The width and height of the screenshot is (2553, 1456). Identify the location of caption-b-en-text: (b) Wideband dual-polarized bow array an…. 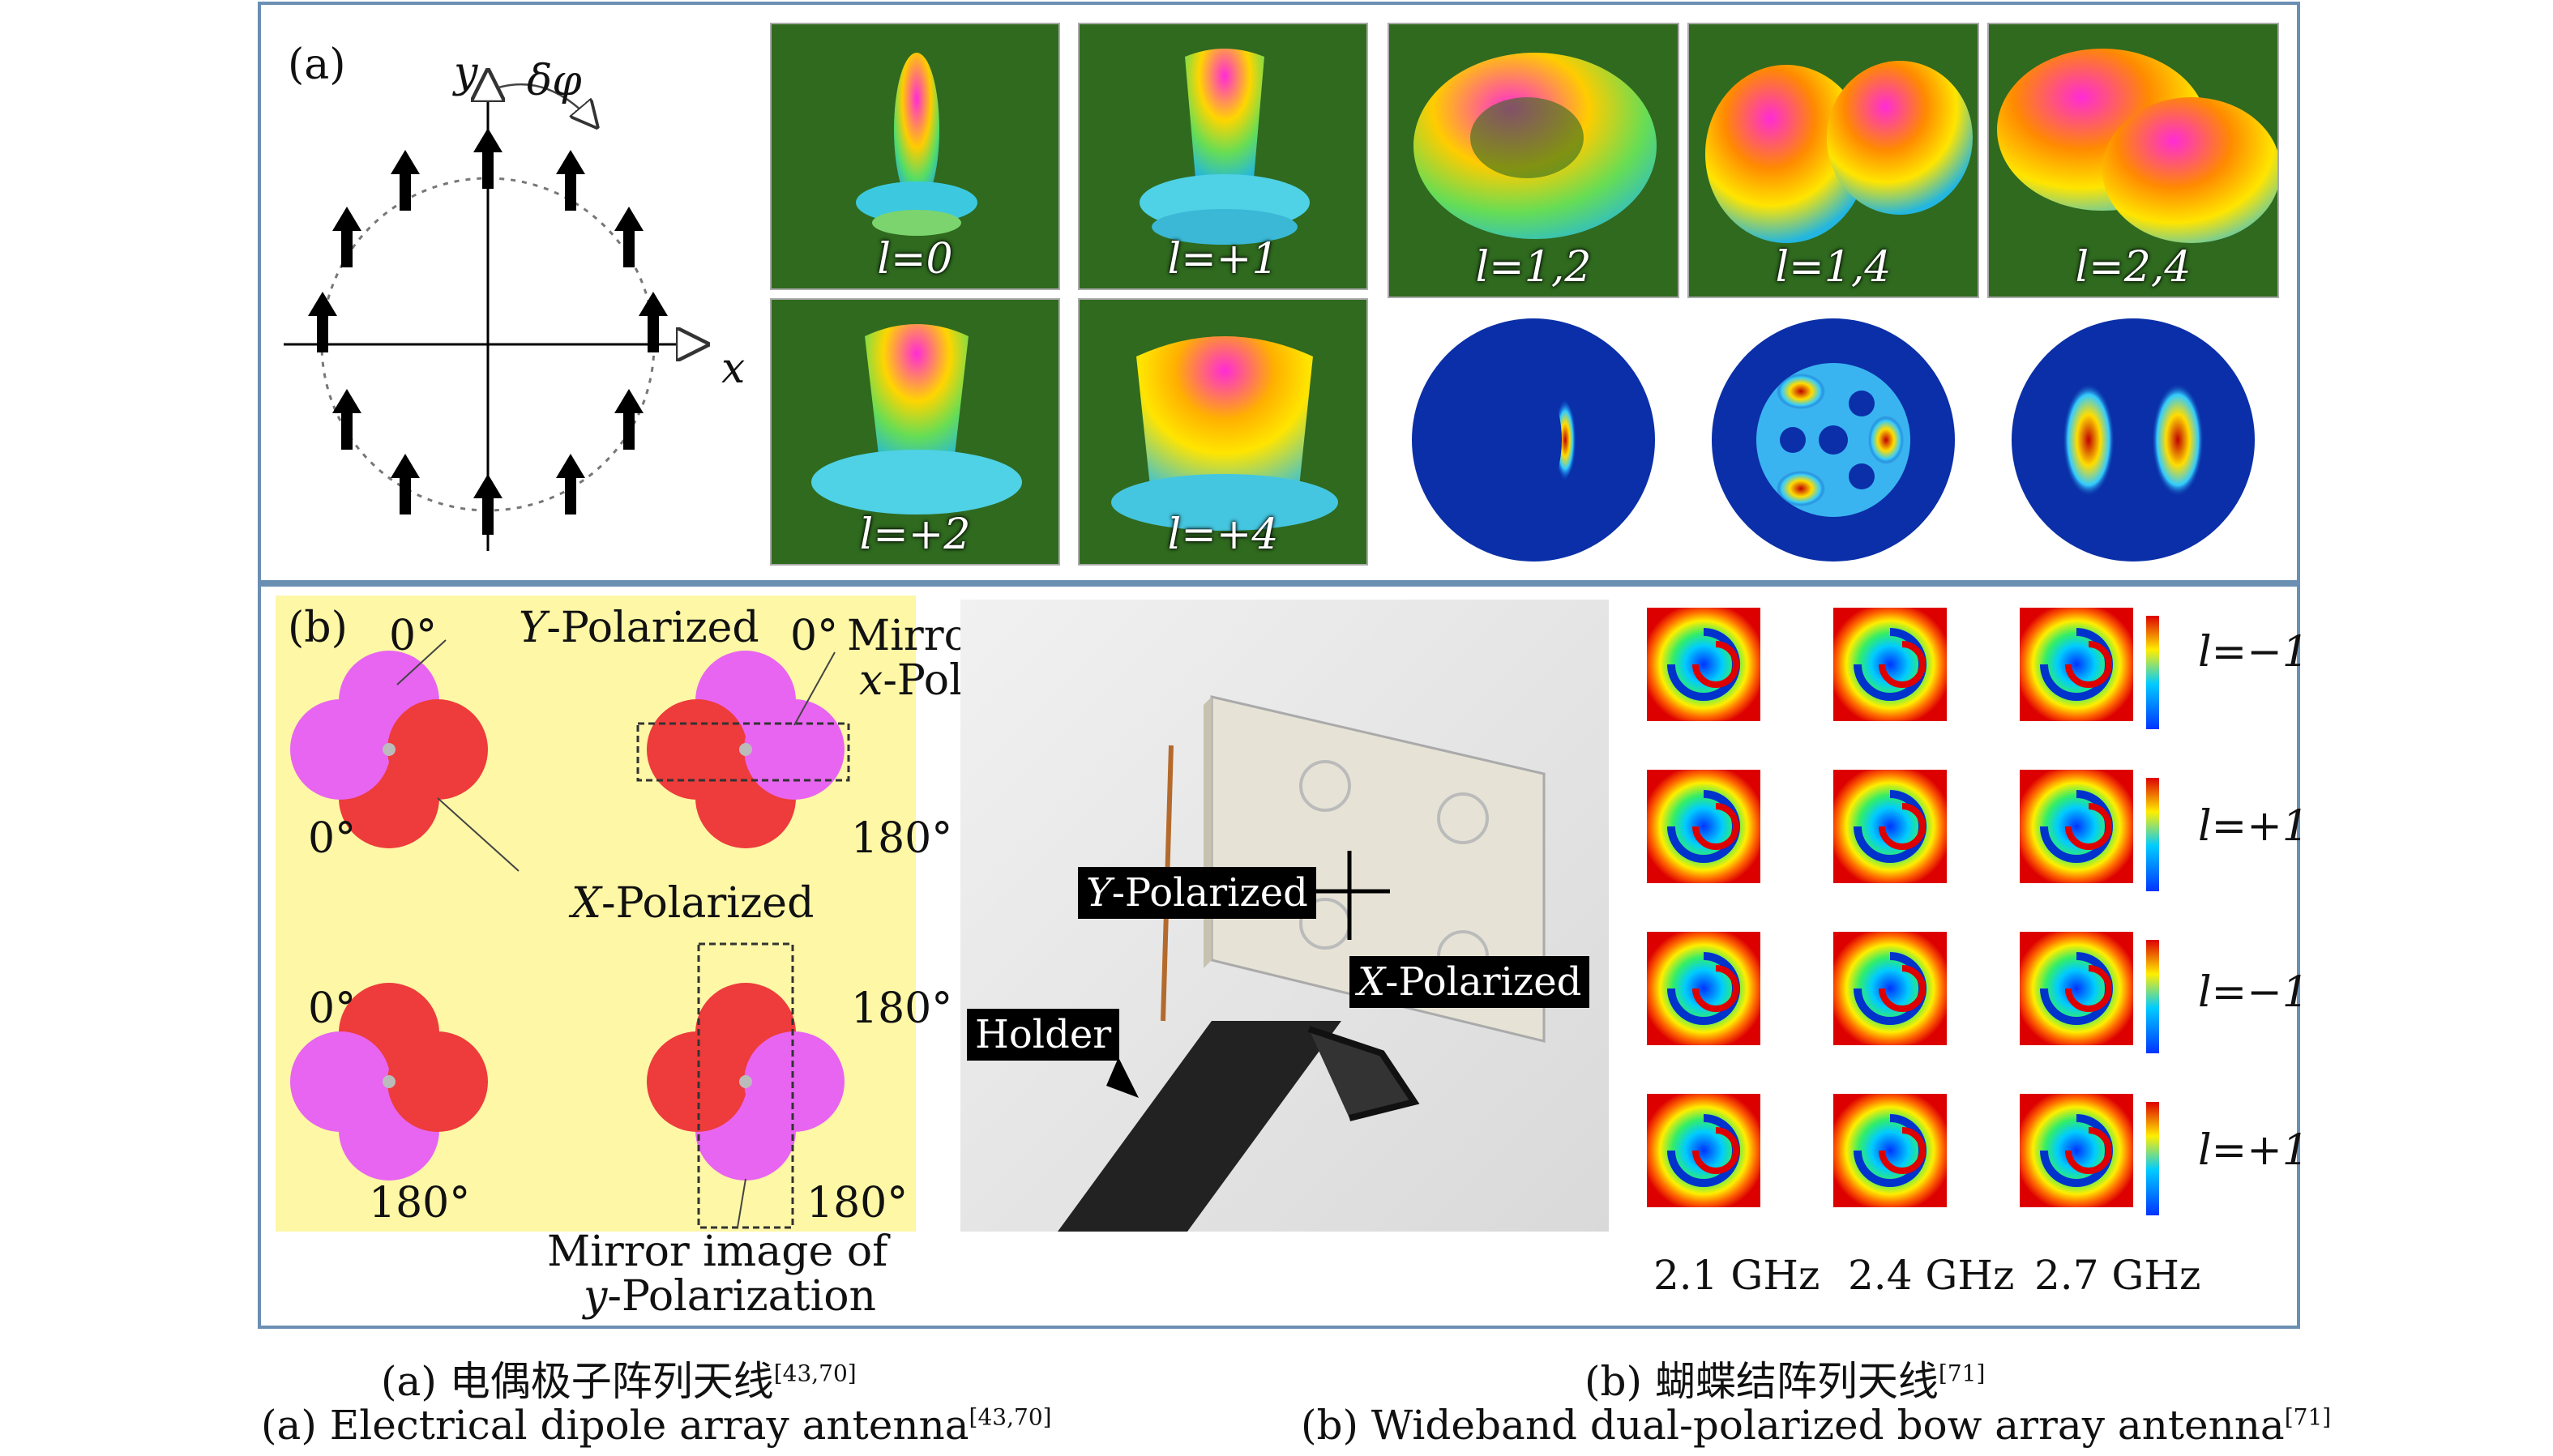
(1793, 1426).